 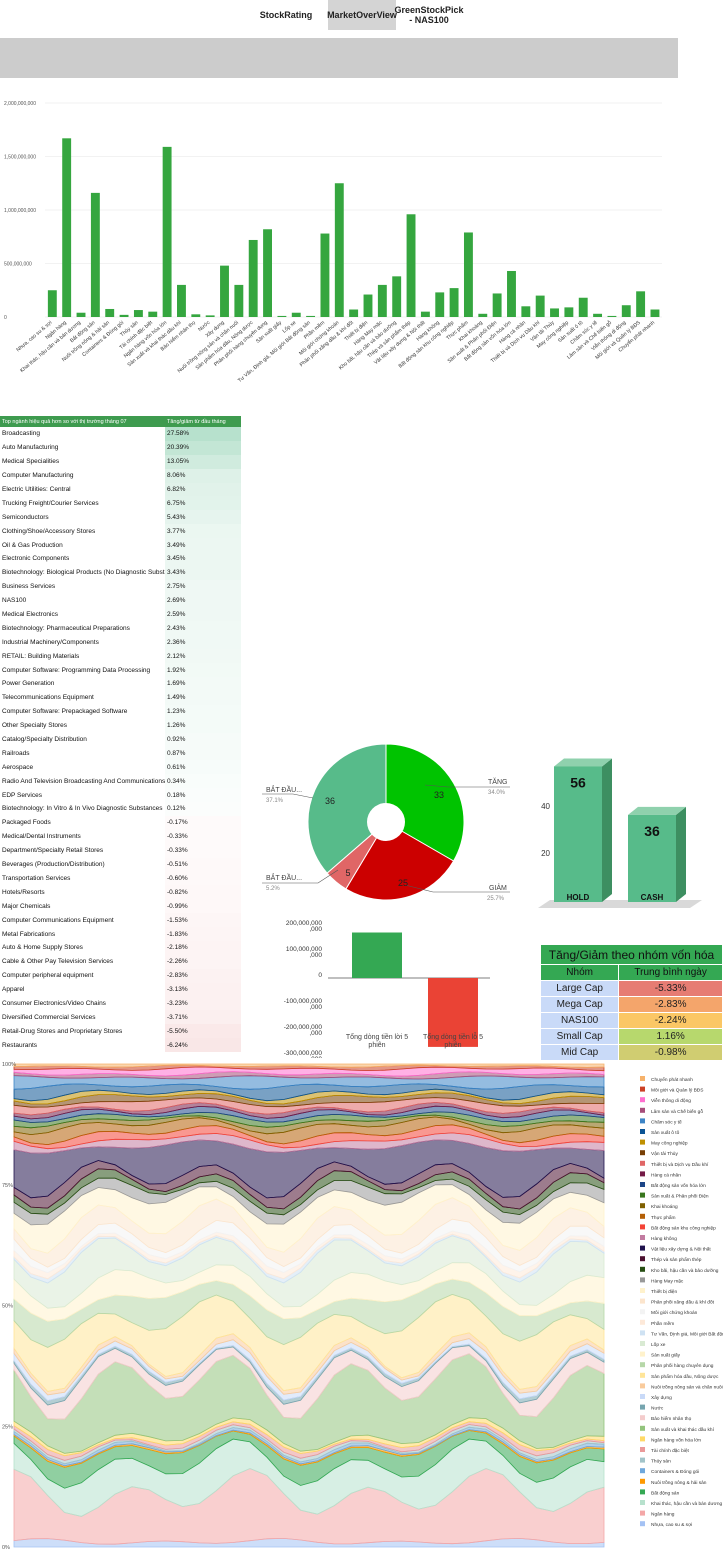 I want to click on sector-change: 8.06%, so click(x=203, y=475).